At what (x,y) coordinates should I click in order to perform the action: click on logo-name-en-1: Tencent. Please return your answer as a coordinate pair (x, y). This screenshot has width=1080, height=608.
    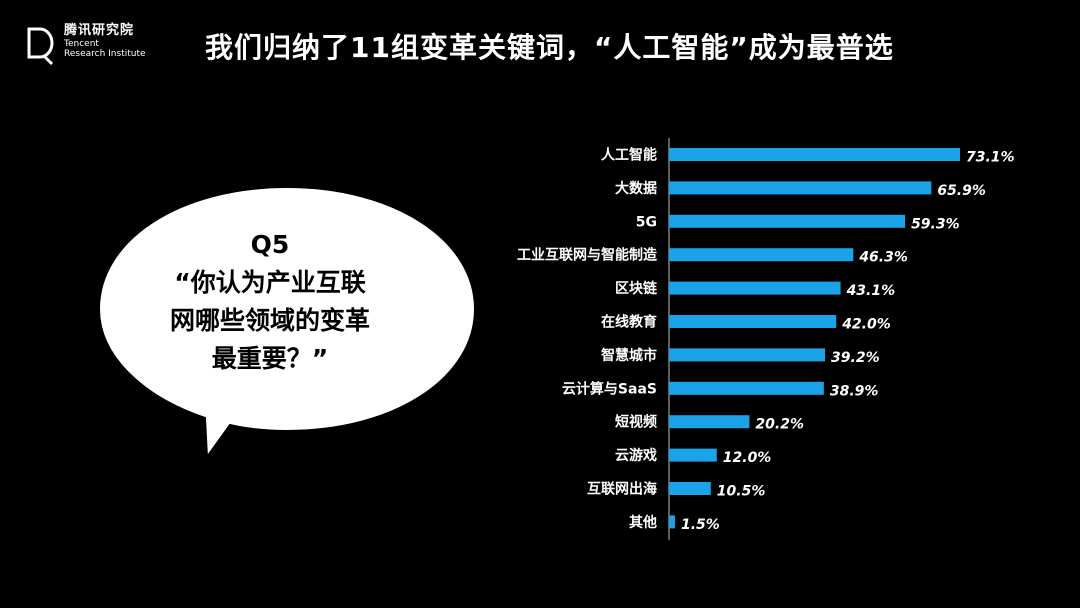
    Looking at the image, I should click on (81, 44).